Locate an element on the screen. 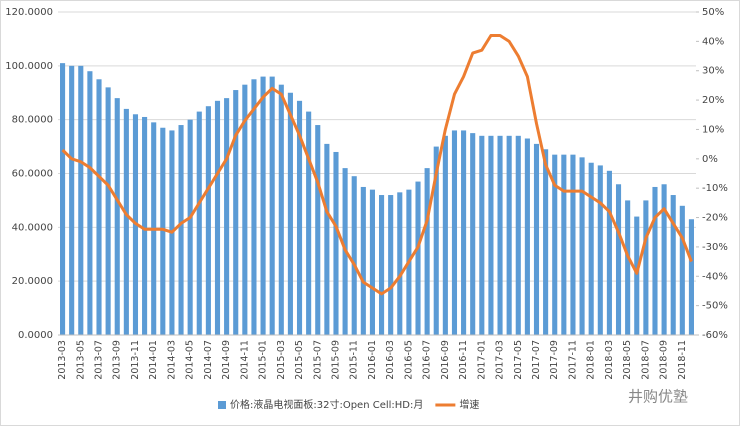  x-tick-label: 2017-05 is located at coordinates (518, 360).